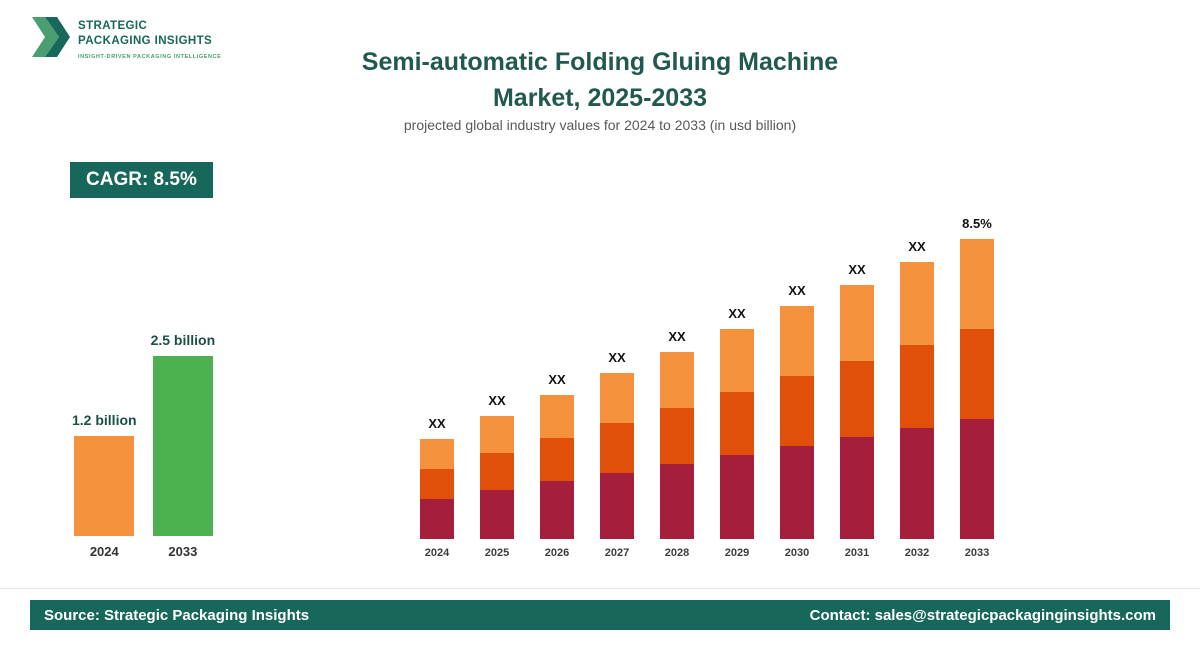  I want to click on stacked-bar-group: XX 2032, so click(917, 399).